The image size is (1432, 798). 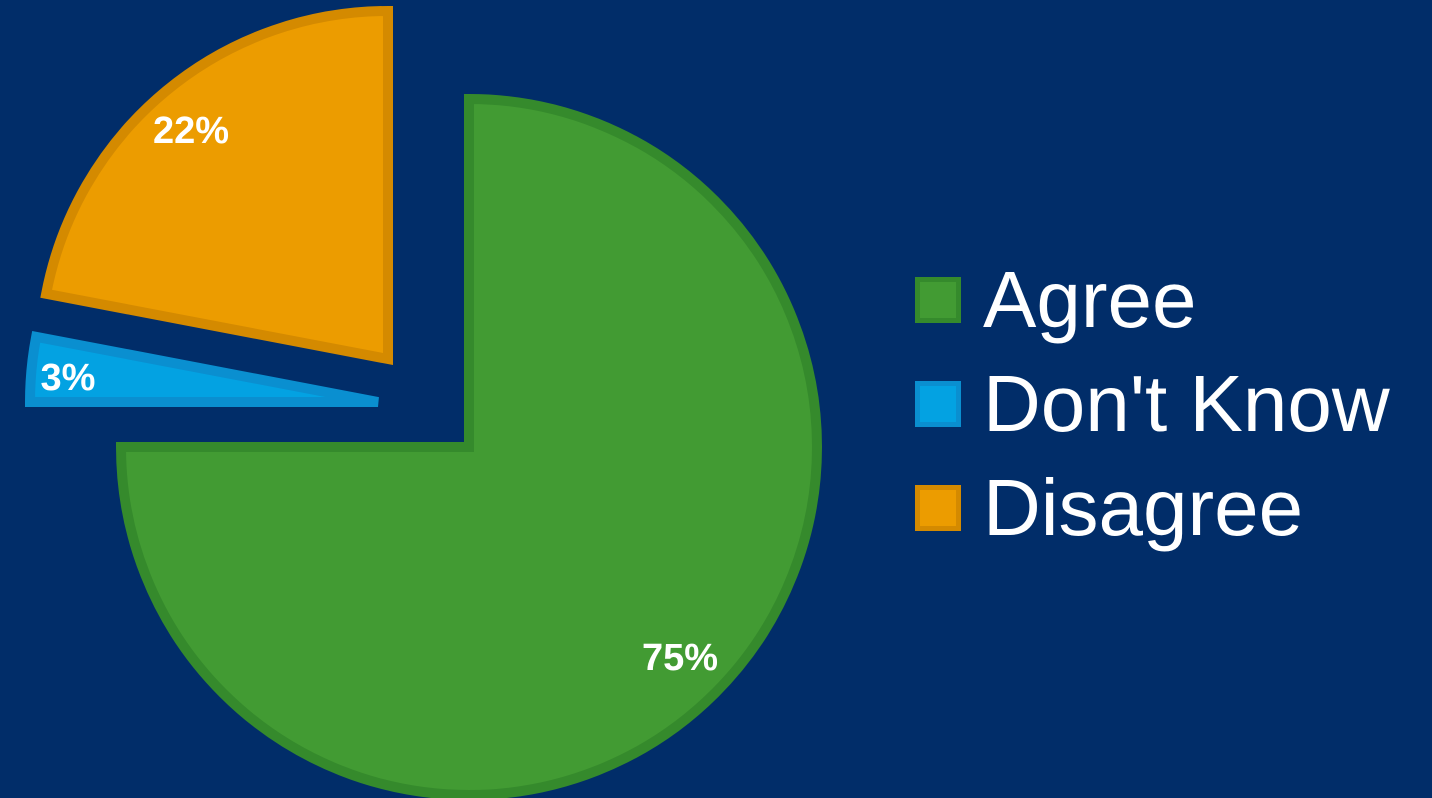 What do you see at coordinates (938, 404) in the screenshot?
I see `legend-swatch-dont-know` at bounding box center [938, 404].